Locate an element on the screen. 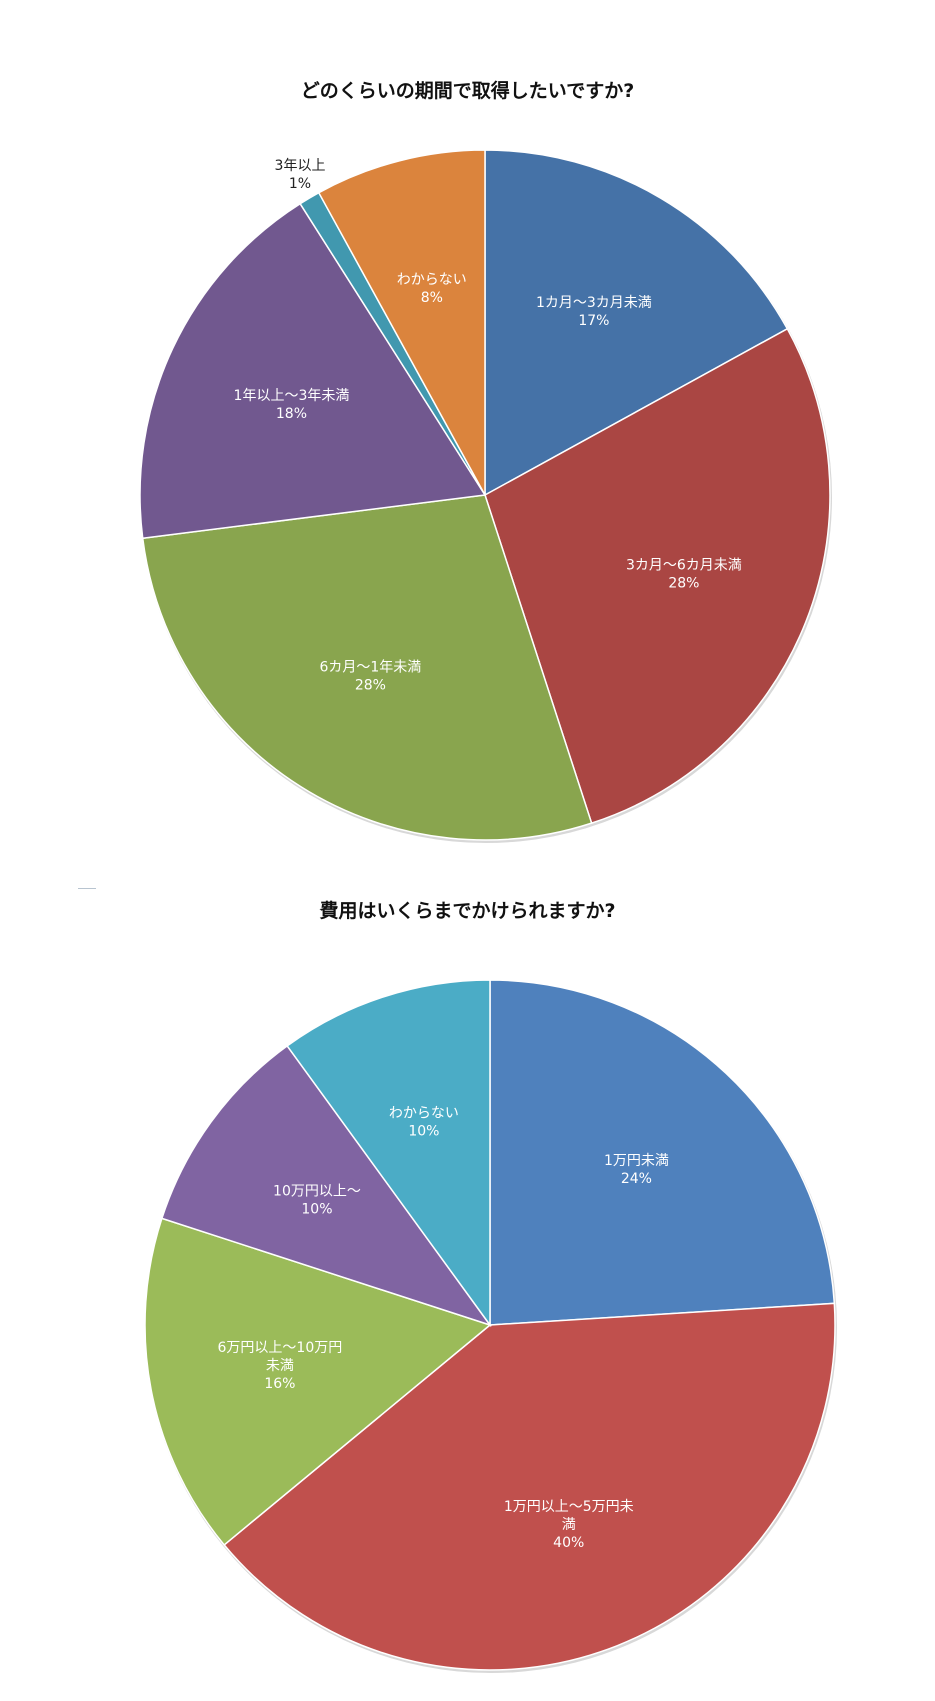 The height and width of the screenshot is (1701, 935). chart-title: どのくらいの期間で取得したいですか? is located at coordinates (467, 91).